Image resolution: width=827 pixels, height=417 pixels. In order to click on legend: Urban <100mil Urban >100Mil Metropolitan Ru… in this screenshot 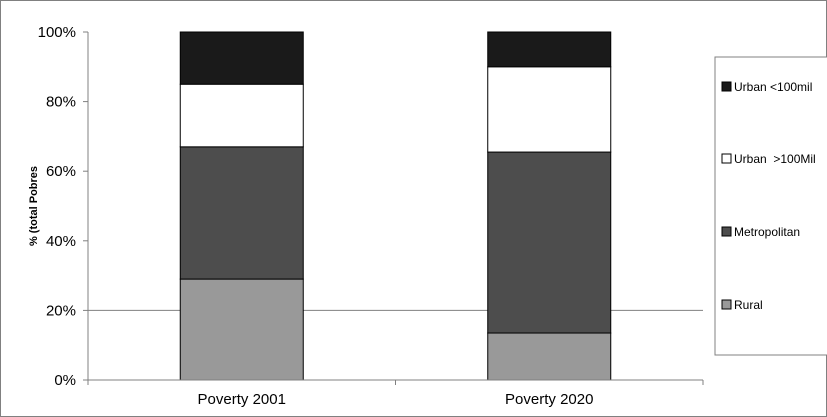, I will do `click(770, 206)`.